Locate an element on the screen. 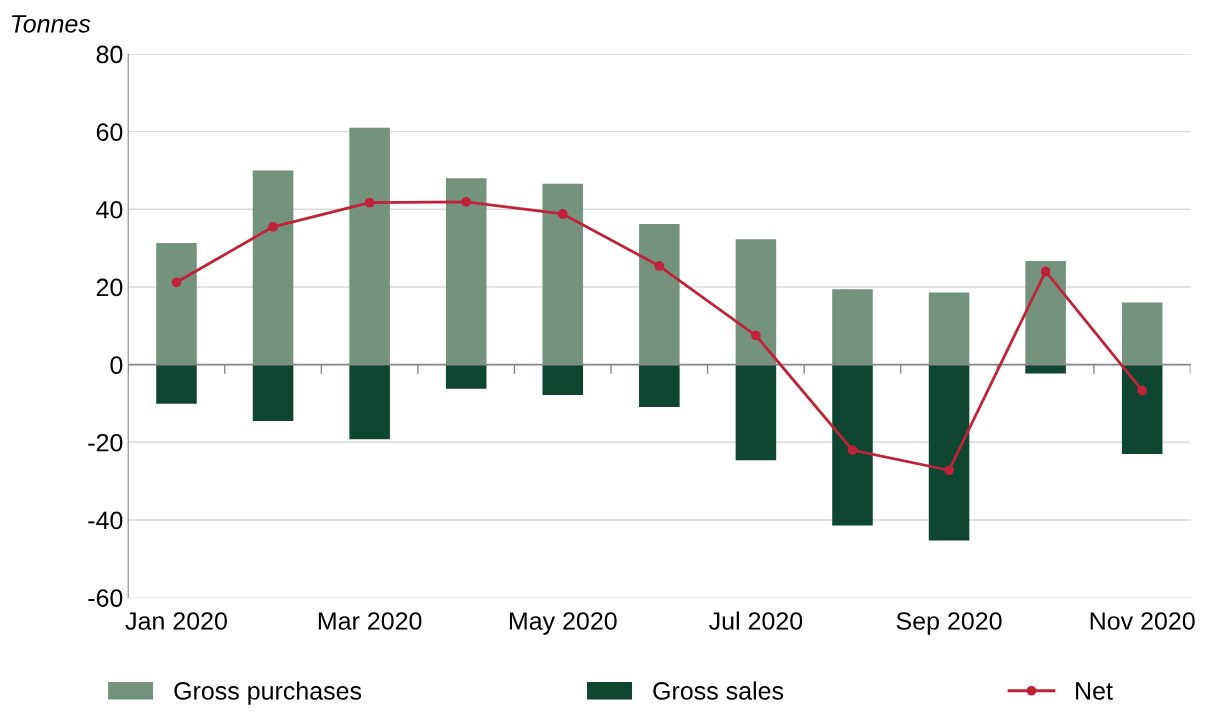  y-tick-label: 40 is located at coordinates (109, 209).